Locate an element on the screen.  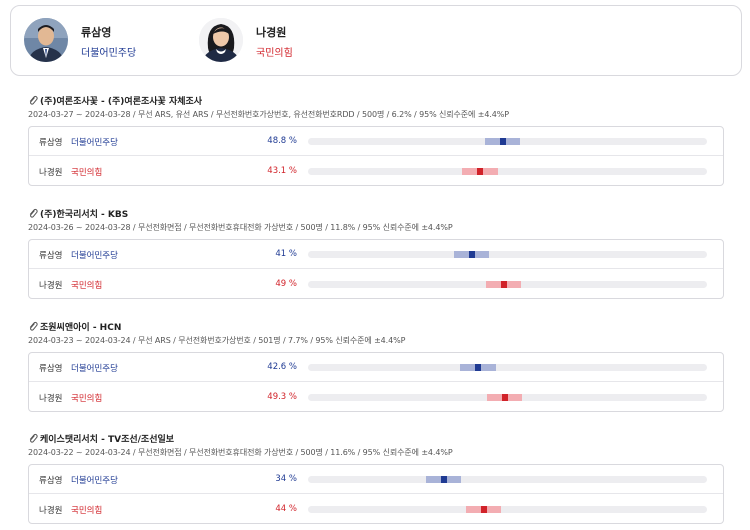
poll-title: 케이스탯리서치 - TV조선/조선일보 is located at coordinates (107, 440).